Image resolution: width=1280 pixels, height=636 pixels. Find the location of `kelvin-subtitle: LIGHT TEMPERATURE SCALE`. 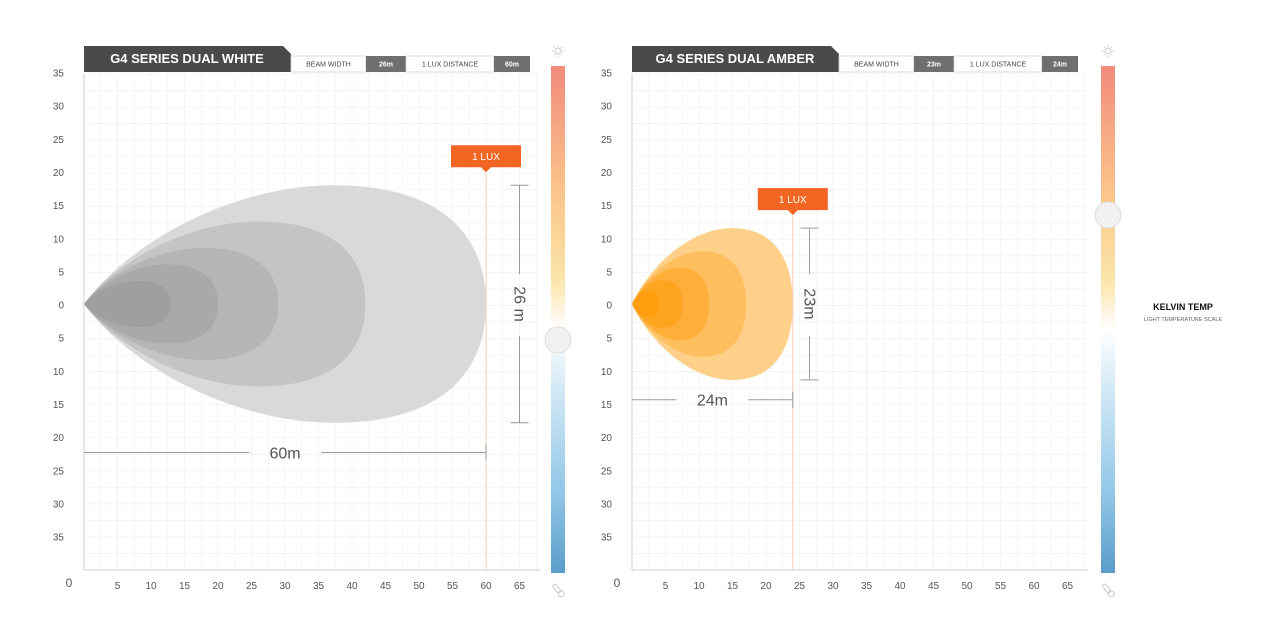

kelvin-subtitle: LIGHT TEMPERATURE SCALE is located at coordinates (1183, 320).